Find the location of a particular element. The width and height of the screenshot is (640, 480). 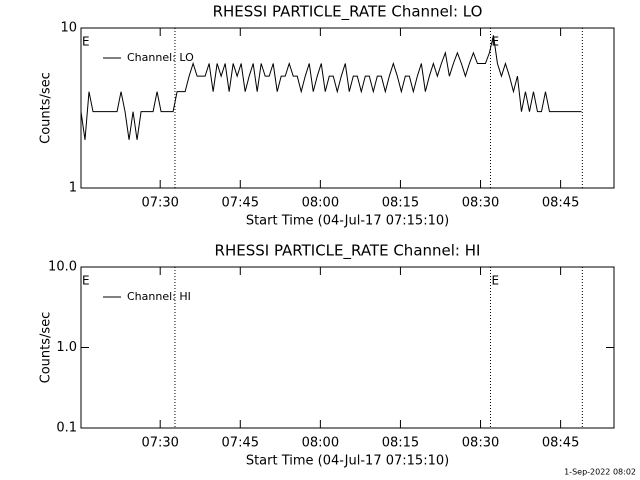

legend-label: Channel: HI is located at coordinates (159, 296).